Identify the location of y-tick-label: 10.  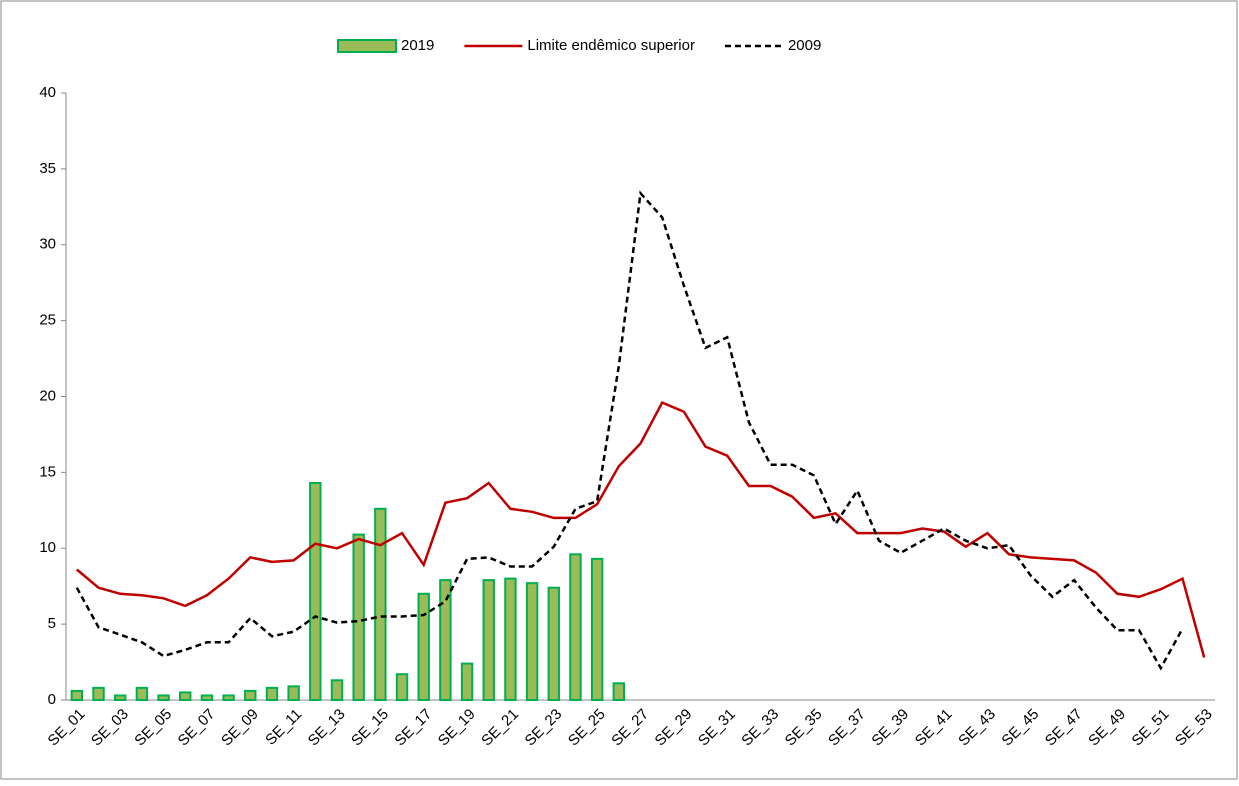
(47, 547).